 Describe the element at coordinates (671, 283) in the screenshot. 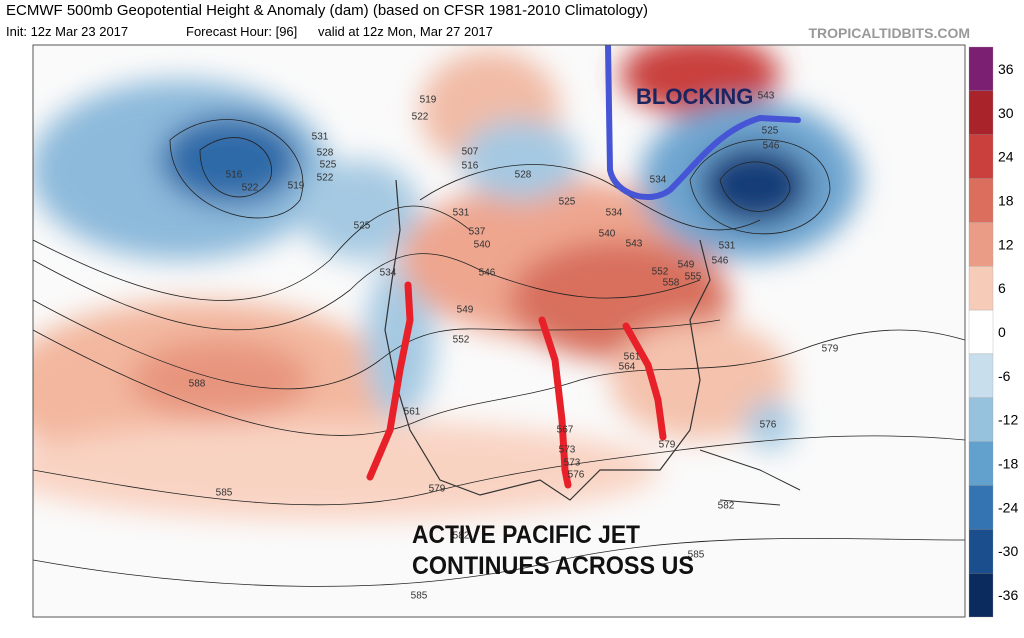

I see `contour-label: 558` at that location.